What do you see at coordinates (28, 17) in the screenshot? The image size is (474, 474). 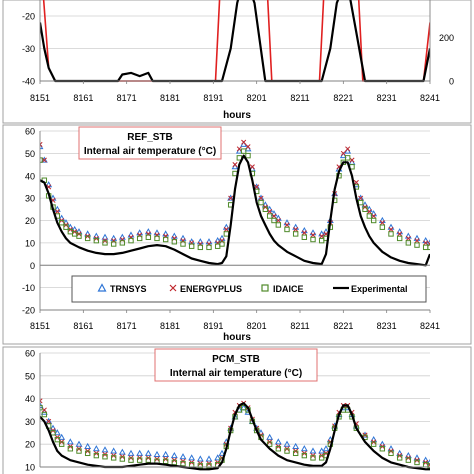 I see `y-tick-label: -20` at bounding box center [28, 17].